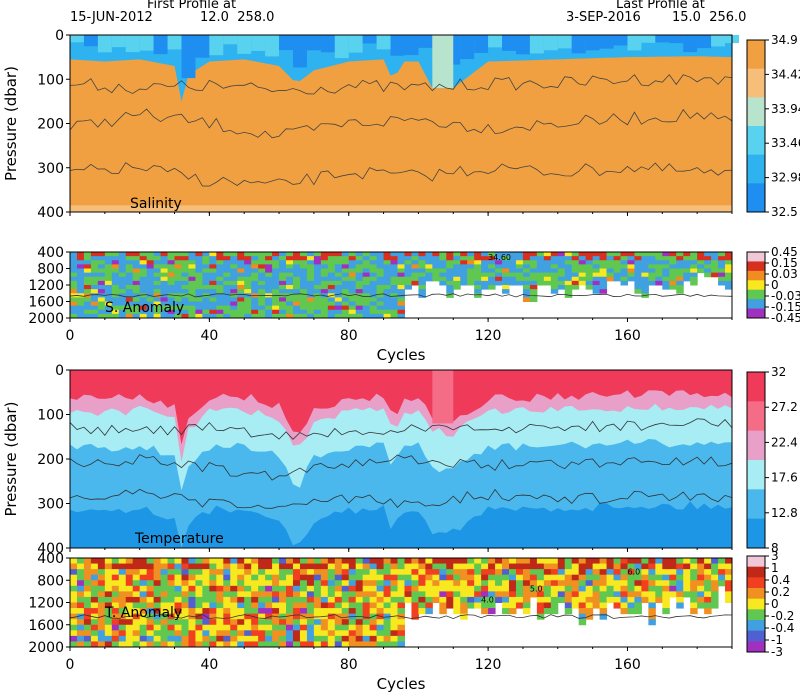 The width and height of the screenshot is (800, 700). Describe the element at coordinates (401, 123) in the screenshot. I see `salinity-isoline` at that location.